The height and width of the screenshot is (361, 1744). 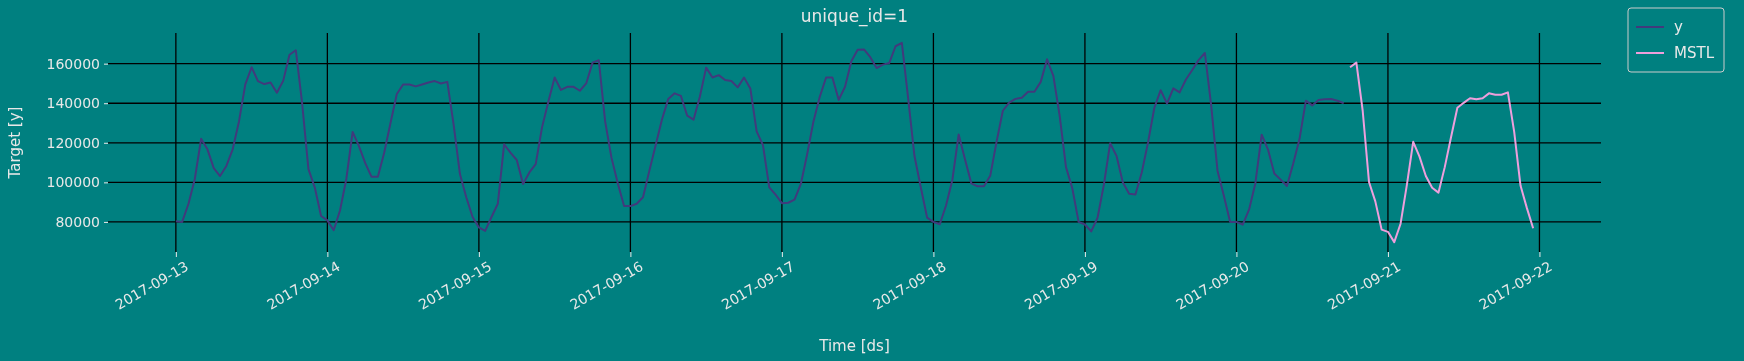 I want to click on y-tick-label: 160000, so click(x=73, y=63).